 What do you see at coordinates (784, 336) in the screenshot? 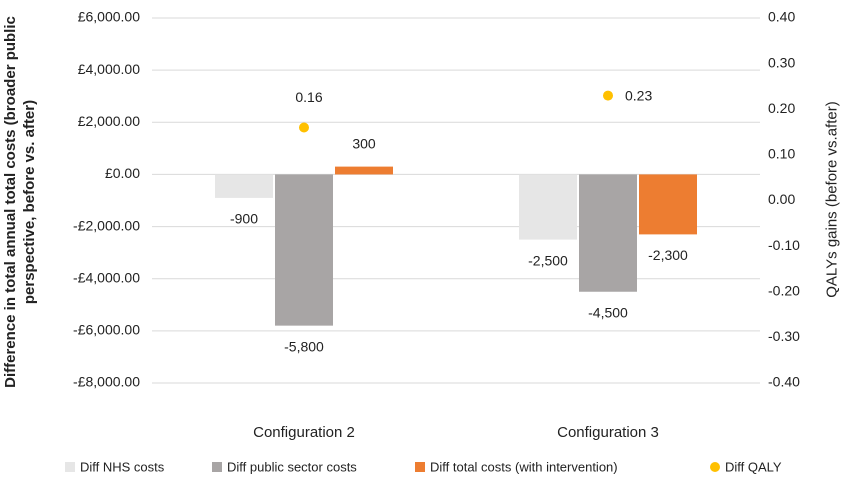
I see `y2-tick-label: -0.30` at bounding box center [784, 336].